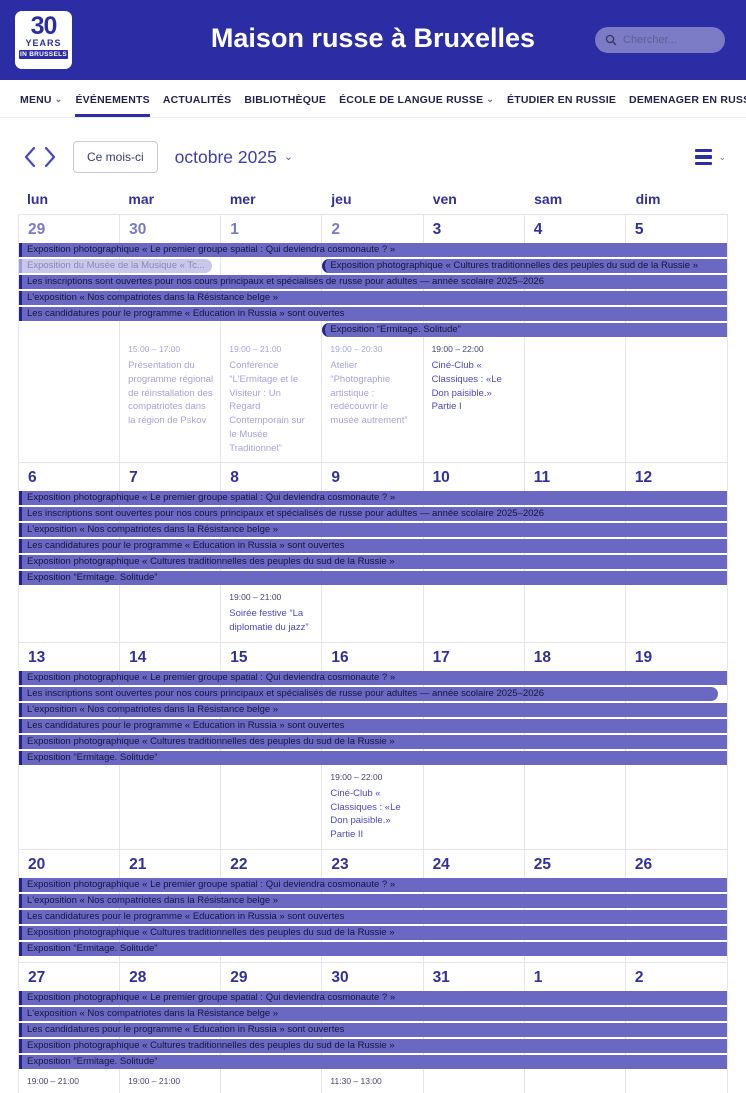 The image size is (746, 1093). What do you see at coordinates (43, 43) in the screenshot?
I see `logo-years-text: YEARS` at bounding box center [43, 43].